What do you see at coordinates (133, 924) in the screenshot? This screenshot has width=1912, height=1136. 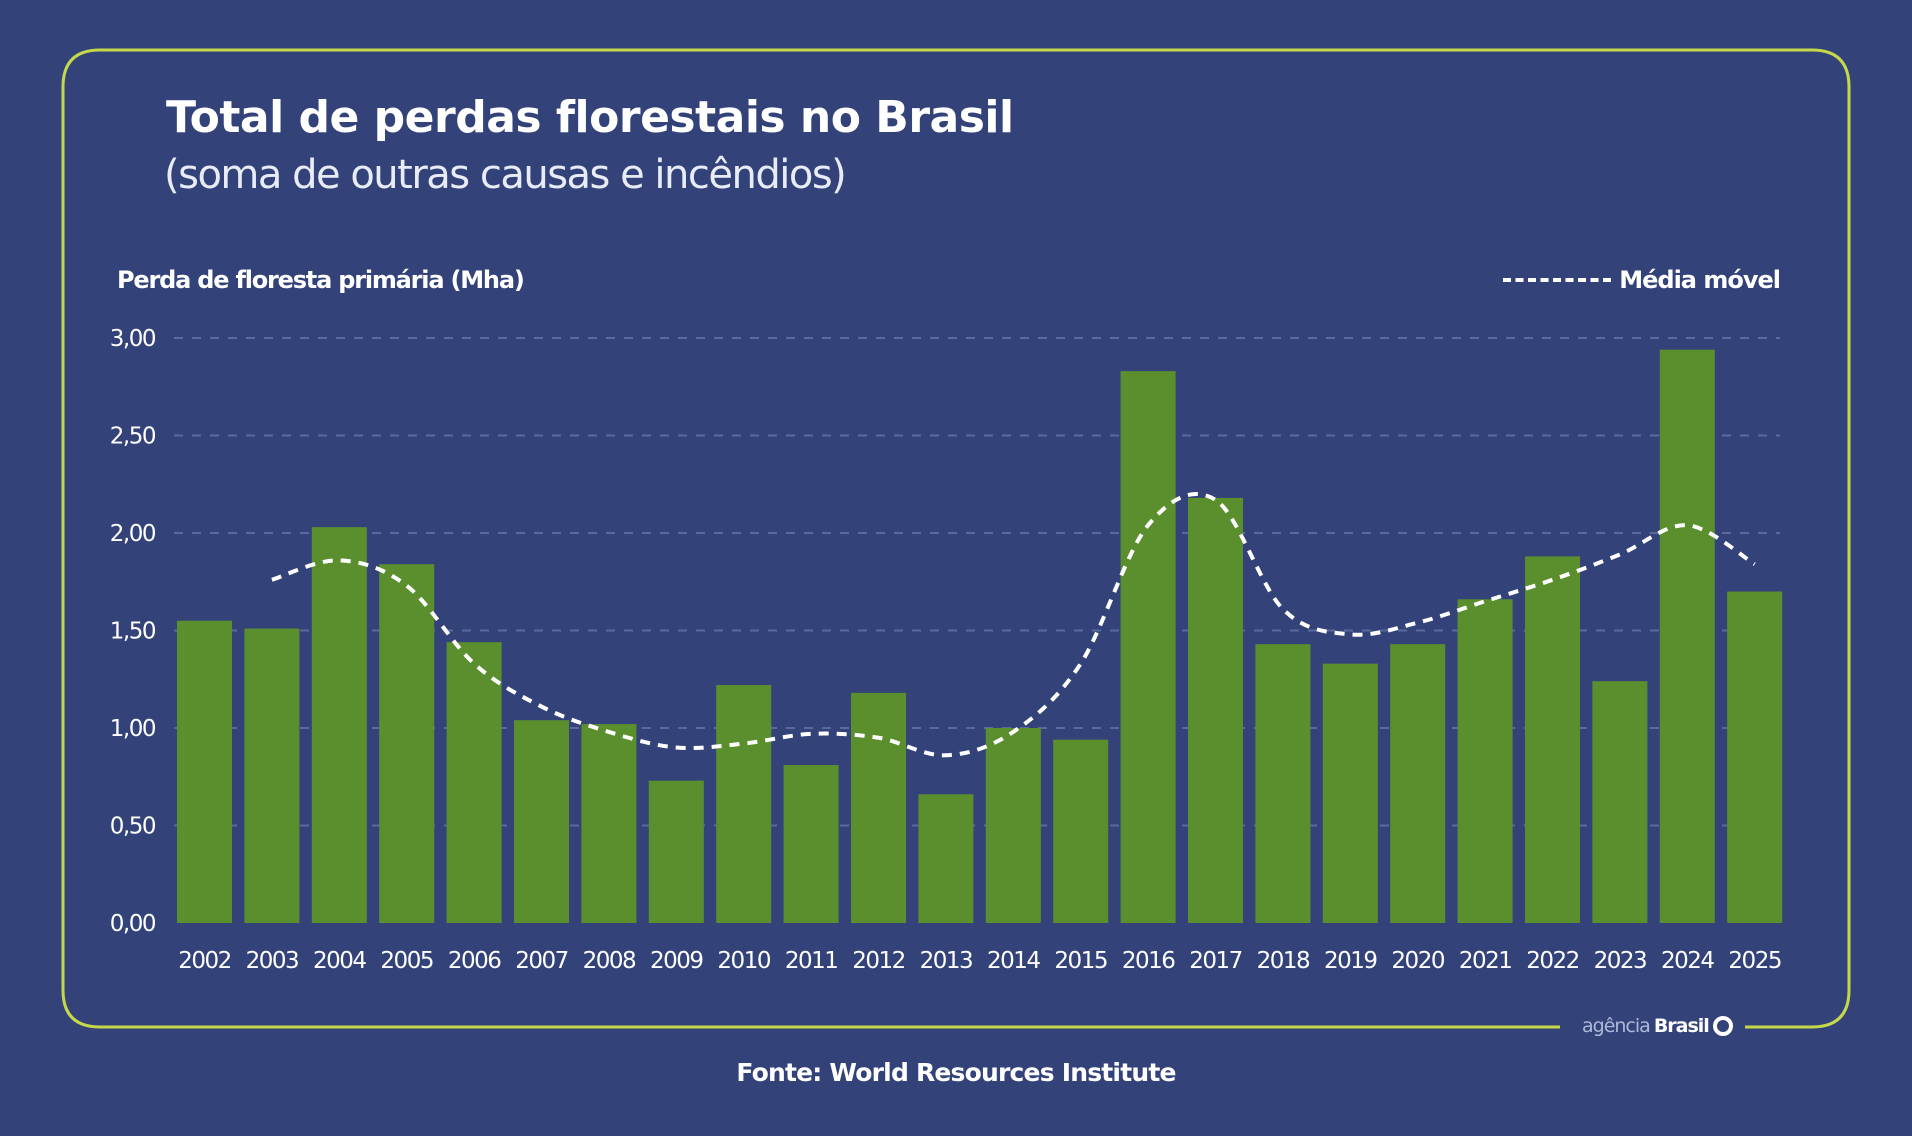 I see `y-tick-label: 0,00` at bounding box center [133, 924].